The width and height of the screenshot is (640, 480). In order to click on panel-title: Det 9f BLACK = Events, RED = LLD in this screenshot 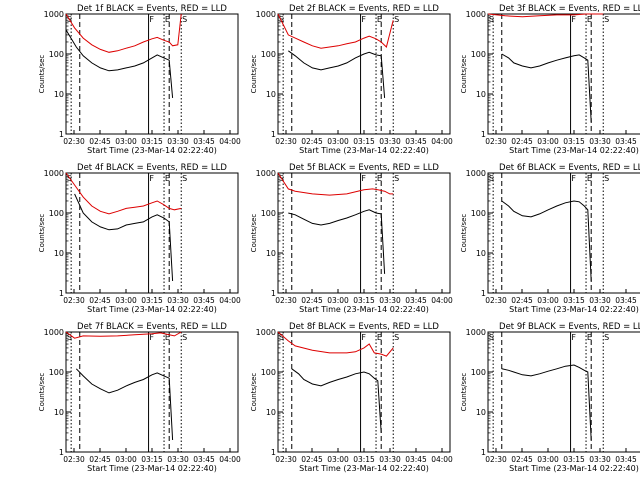, I will do `click(569, 327)`.